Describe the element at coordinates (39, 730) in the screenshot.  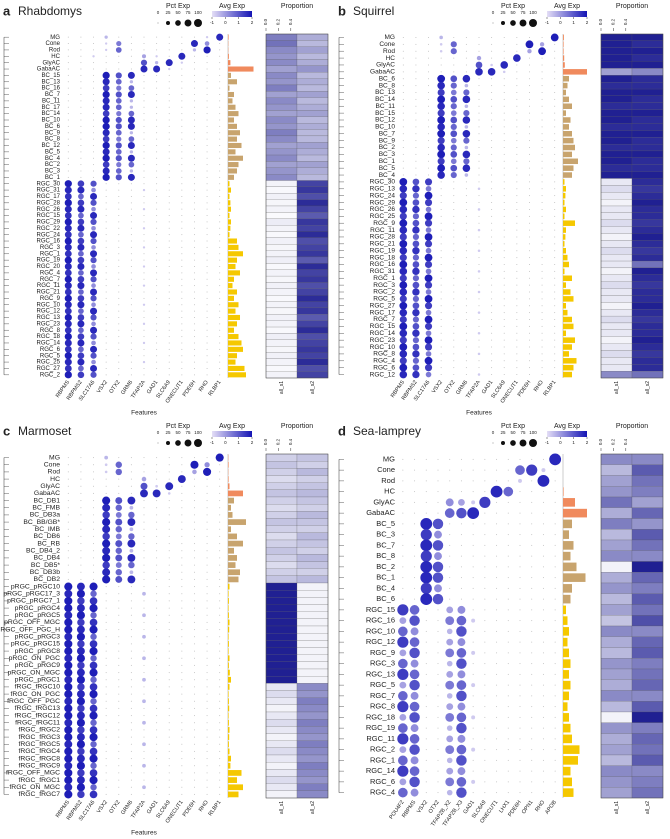
I see `row-label: fRGC_fRGC2` at that location.